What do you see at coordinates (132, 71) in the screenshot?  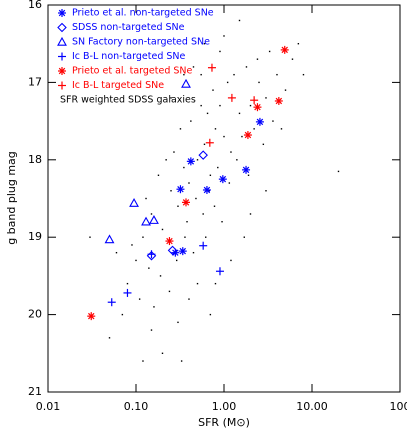 I see `legend-label: Prieto et al. targeted SNe` at bounding box center [132, 71].